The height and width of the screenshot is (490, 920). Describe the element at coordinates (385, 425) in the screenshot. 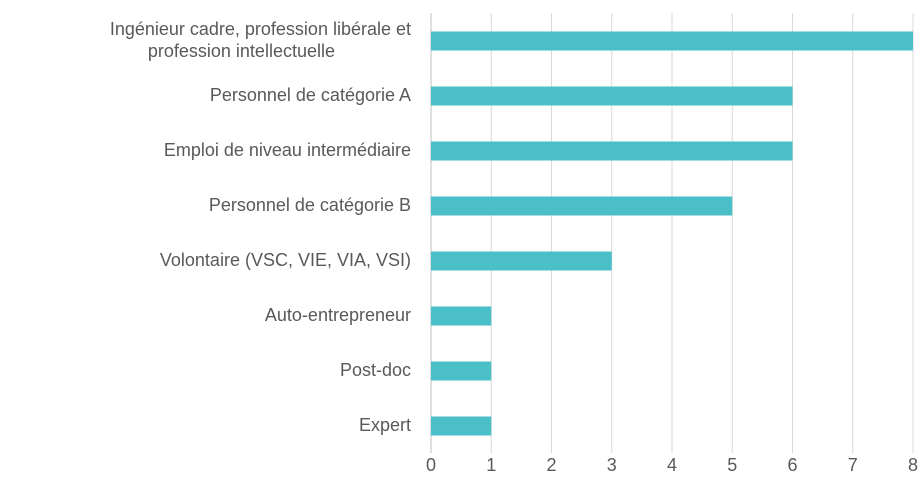

I see `y-tick-label: Expert` at that location.